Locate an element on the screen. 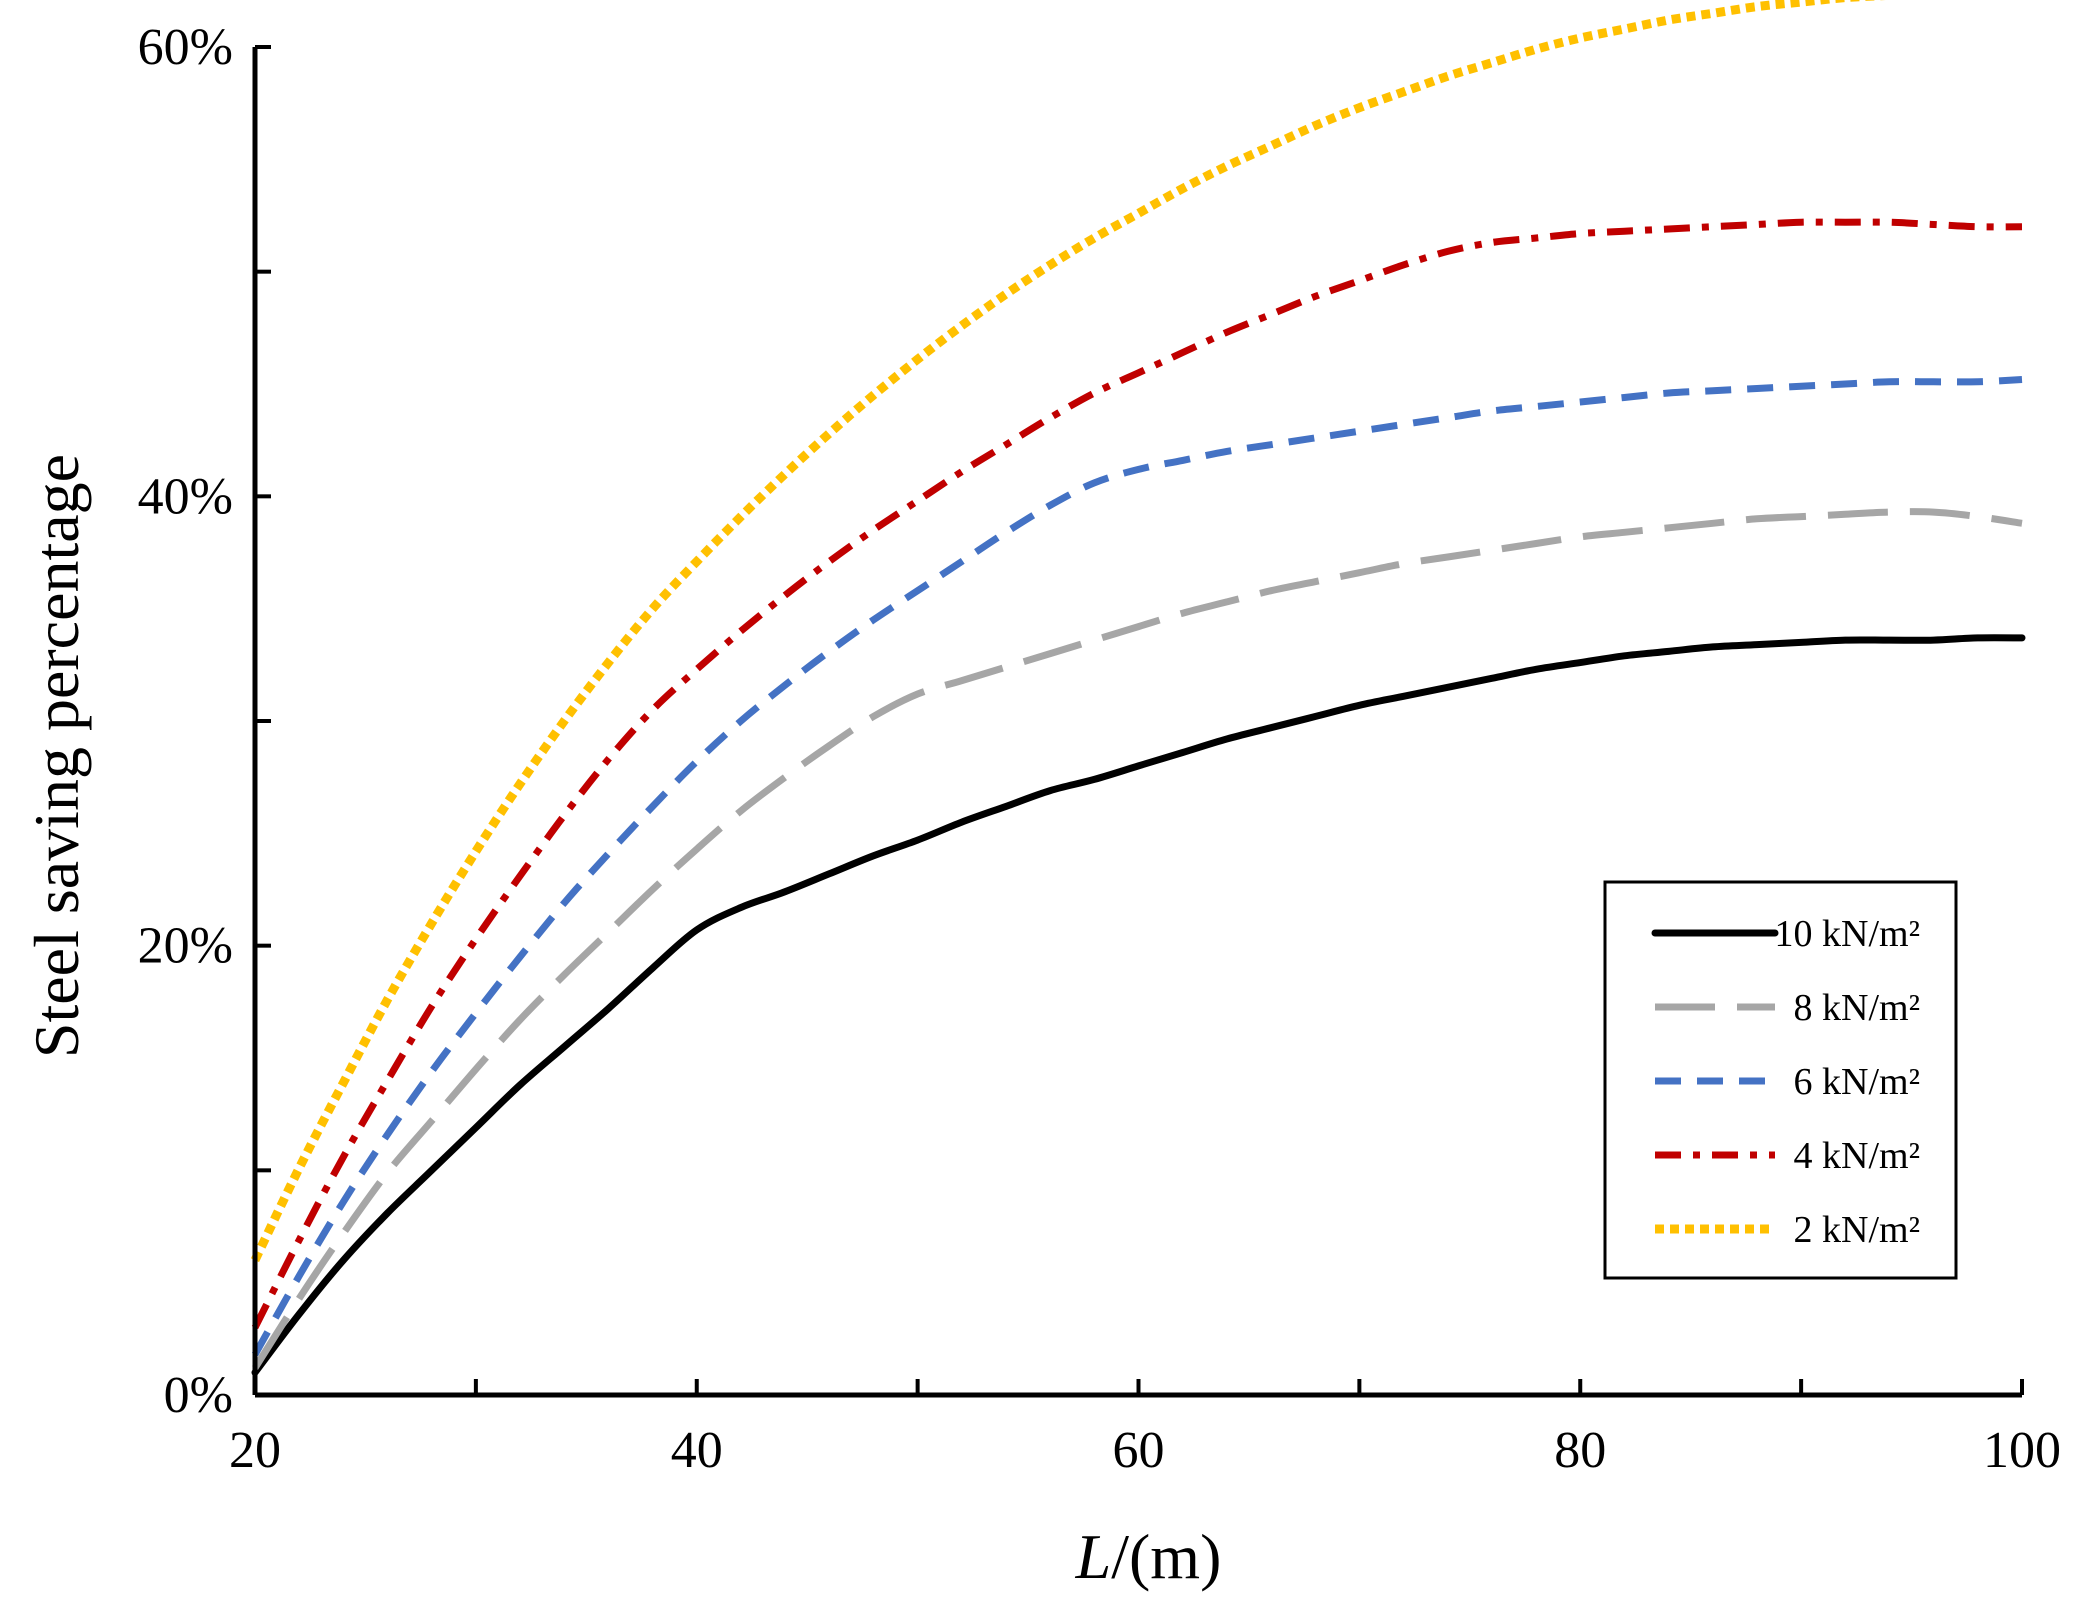  x-ticks: 20 40 60 80 100 is located at coordinates (1145, 1429).